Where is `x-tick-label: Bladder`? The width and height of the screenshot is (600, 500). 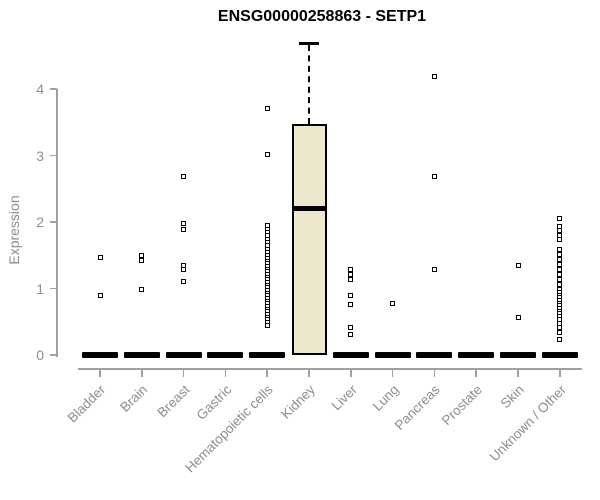
x-tick-label: Bladder is located at coordinates (87, 404).